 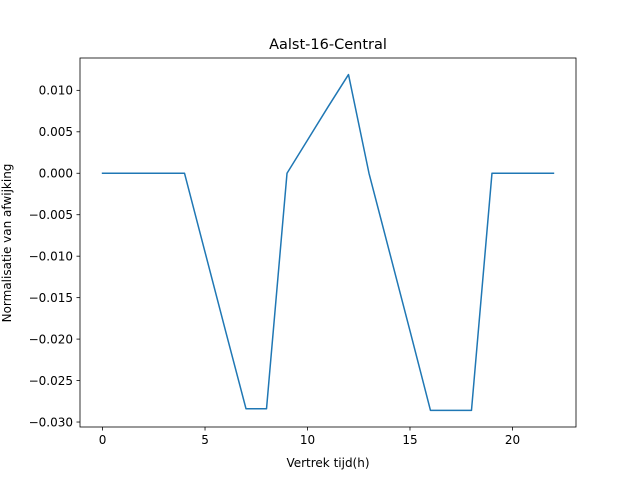 What do you see at coordinates (56, 174) in the screenshot?
I see `y-tick-label: 0.000` at bounding box center [56, 174].